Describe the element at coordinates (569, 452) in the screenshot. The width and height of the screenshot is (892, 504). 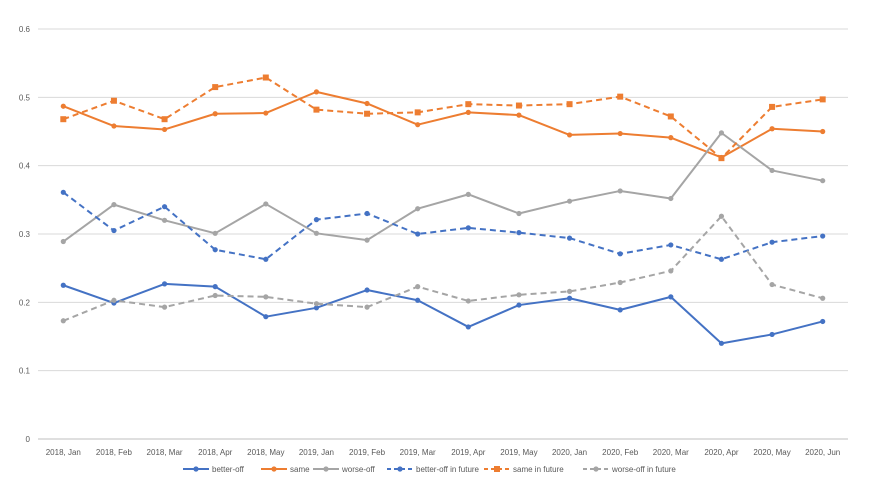
I see `x-tick-label: 2020, Jan` at that location.